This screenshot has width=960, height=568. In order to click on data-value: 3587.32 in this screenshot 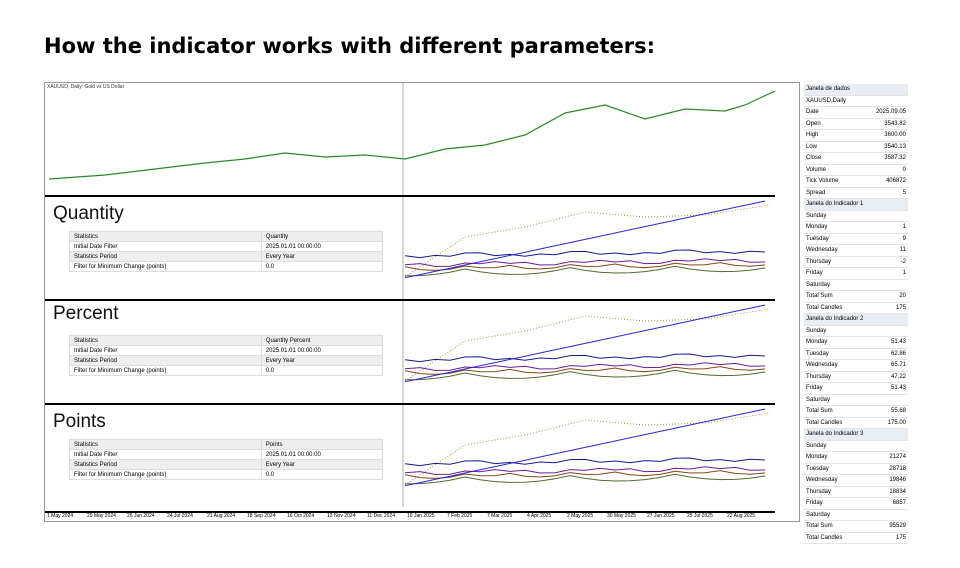, I will do `click(889, 158)`.